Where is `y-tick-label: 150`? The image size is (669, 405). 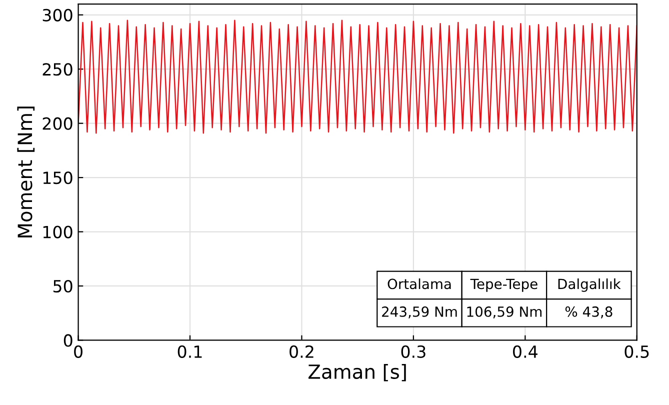
y-tick-label: 150 is located at coordinates (57, 178).